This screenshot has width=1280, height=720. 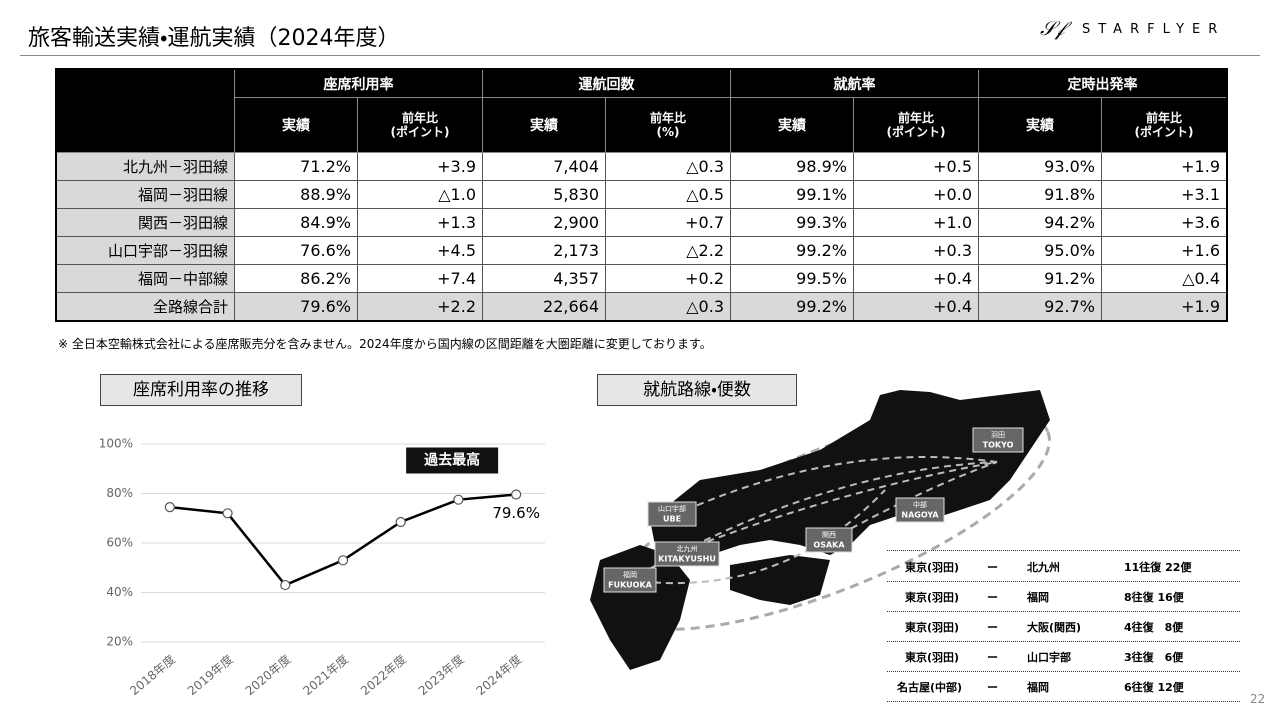 What do you see at coordinates (145, 194) in the screenshot?
I see `row-label: 福岡－羽田線` at bounding box center [145, 194].